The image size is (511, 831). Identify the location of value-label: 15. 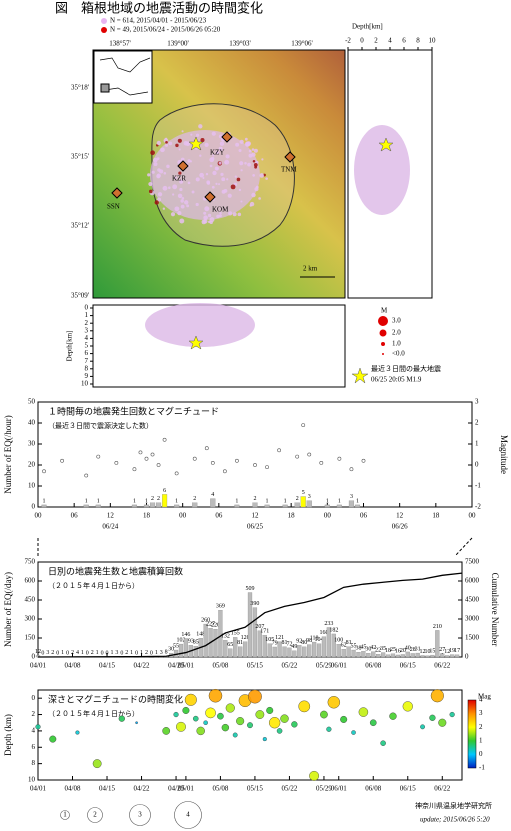
(432, 651).